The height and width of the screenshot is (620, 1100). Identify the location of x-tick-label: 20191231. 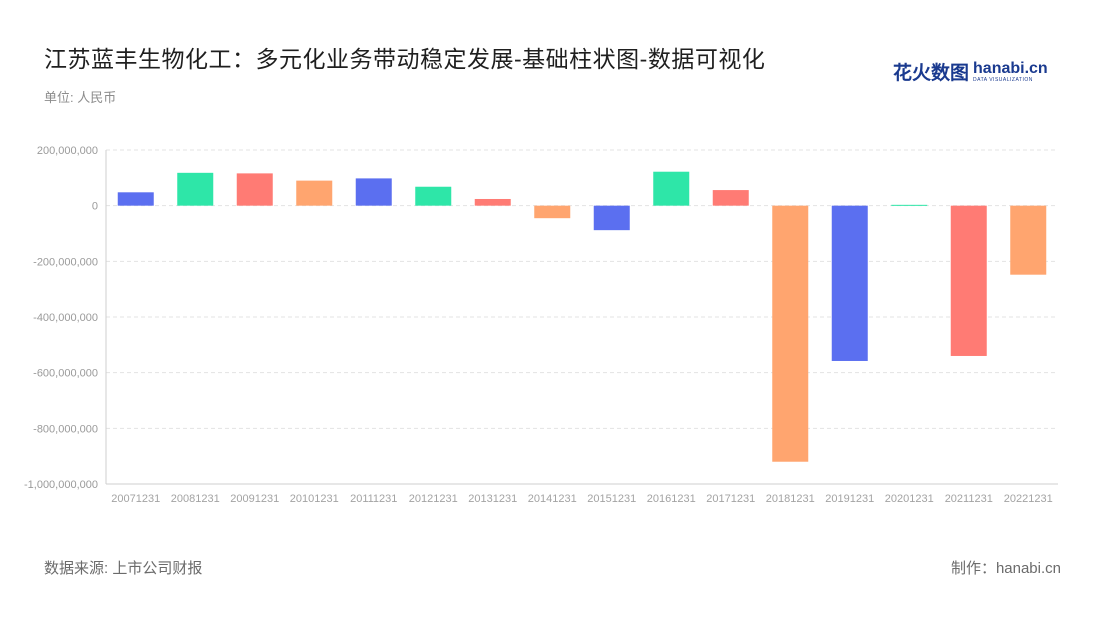
(849, 499).